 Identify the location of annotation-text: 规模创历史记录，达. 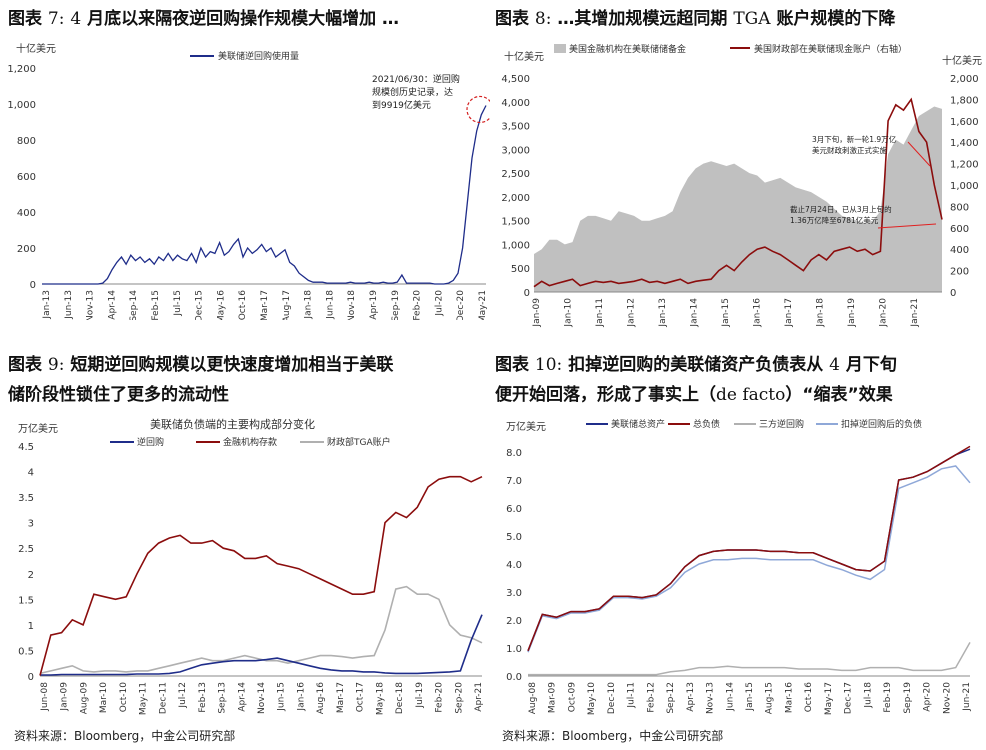
(412, 92).